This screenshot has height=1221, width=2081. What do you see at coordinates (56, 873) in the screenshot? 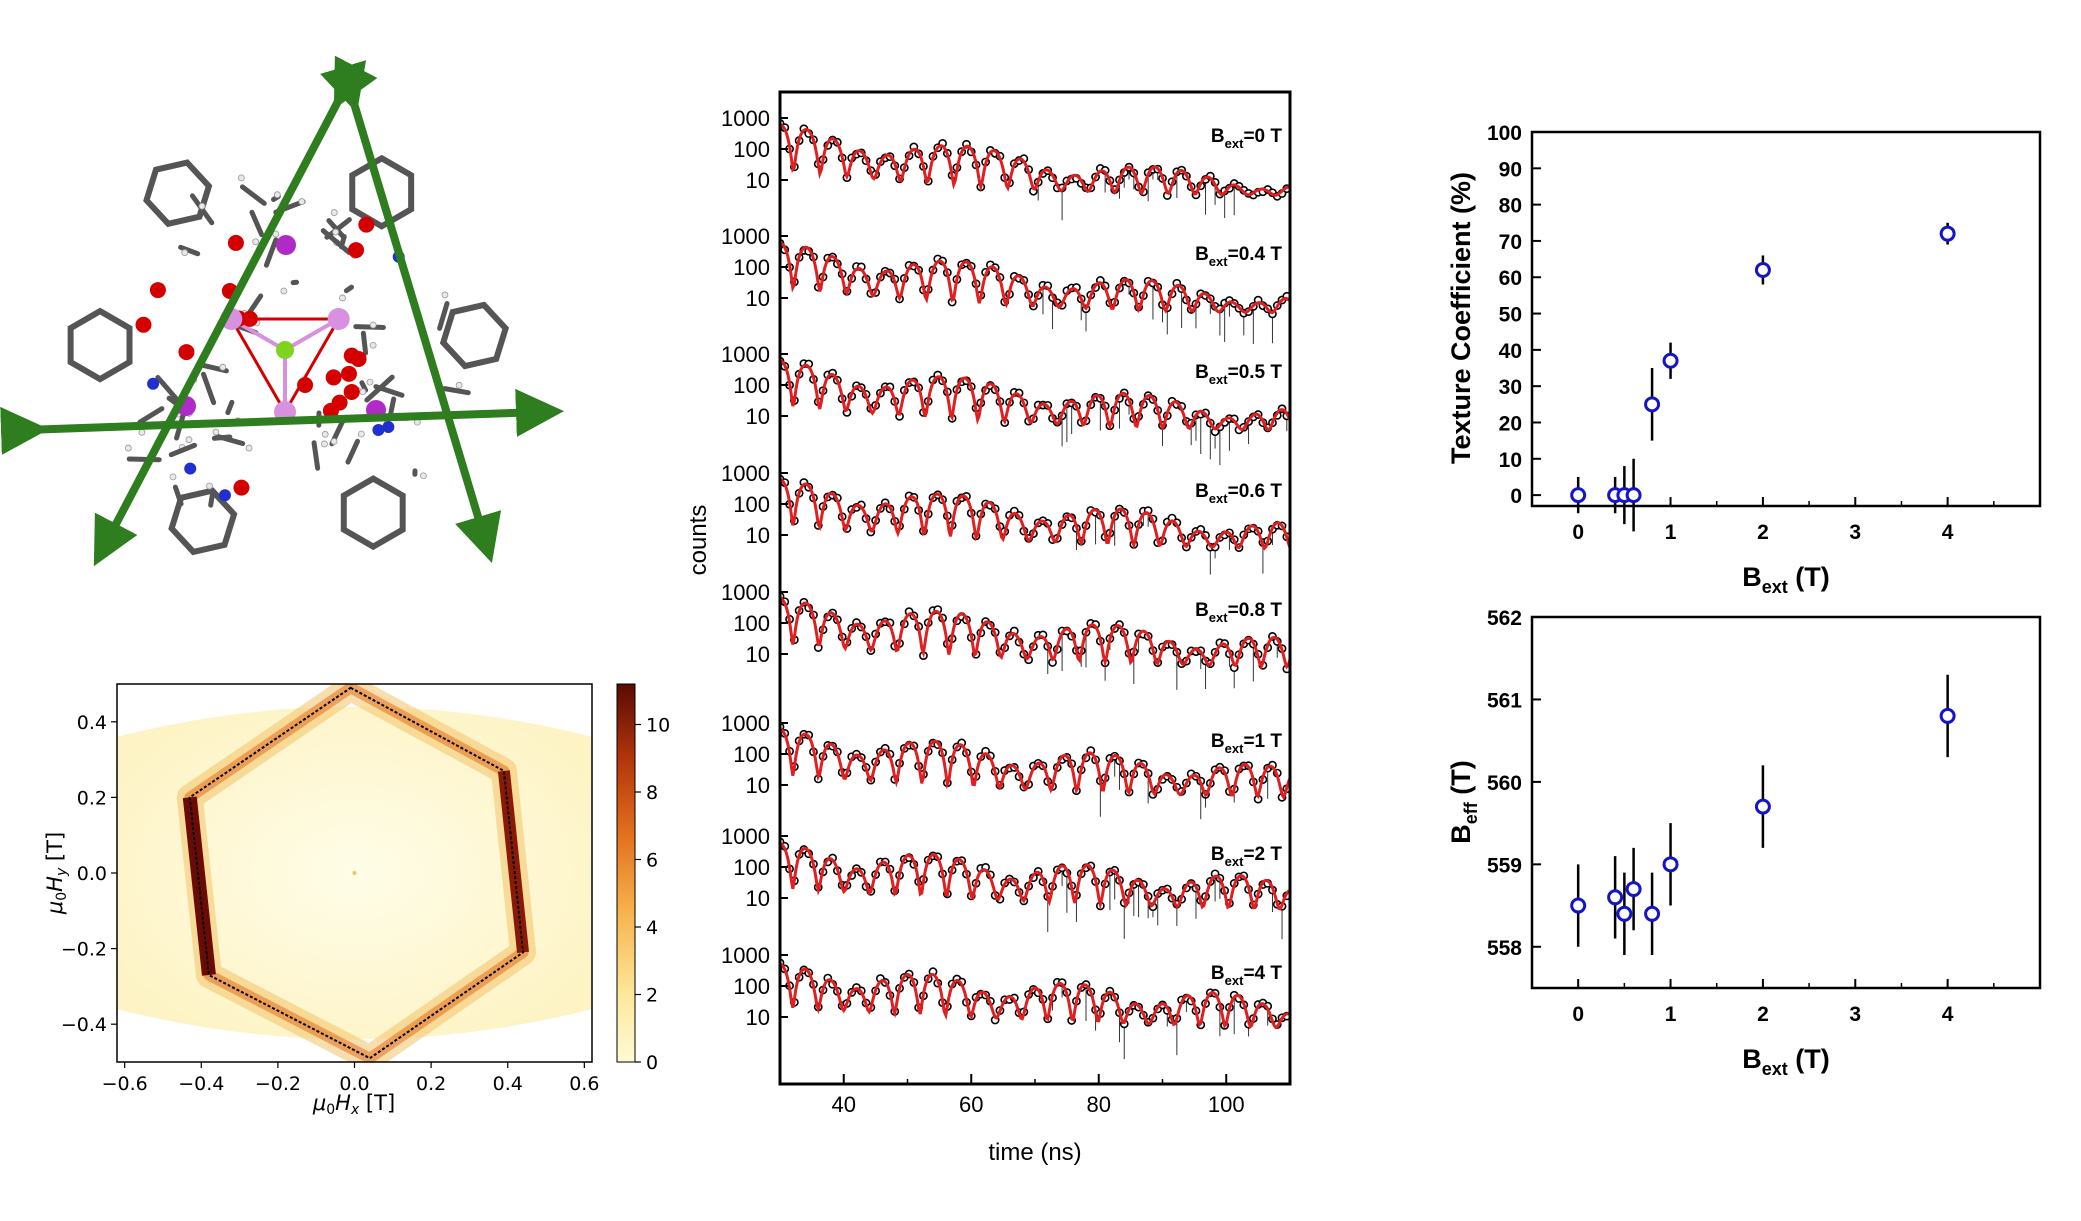
I see `heatmap-y-label: μ0Hy [T]` at bounding box center [56, 873].